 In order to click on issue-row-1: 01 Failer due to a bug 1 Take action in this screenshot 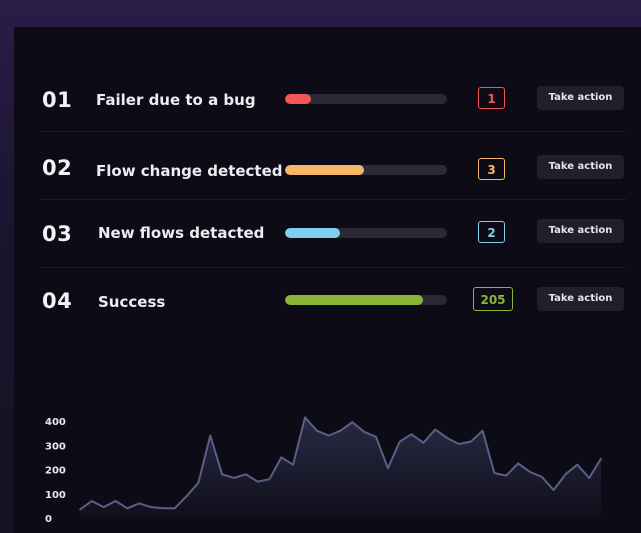, I will do `click(327, 100)`.